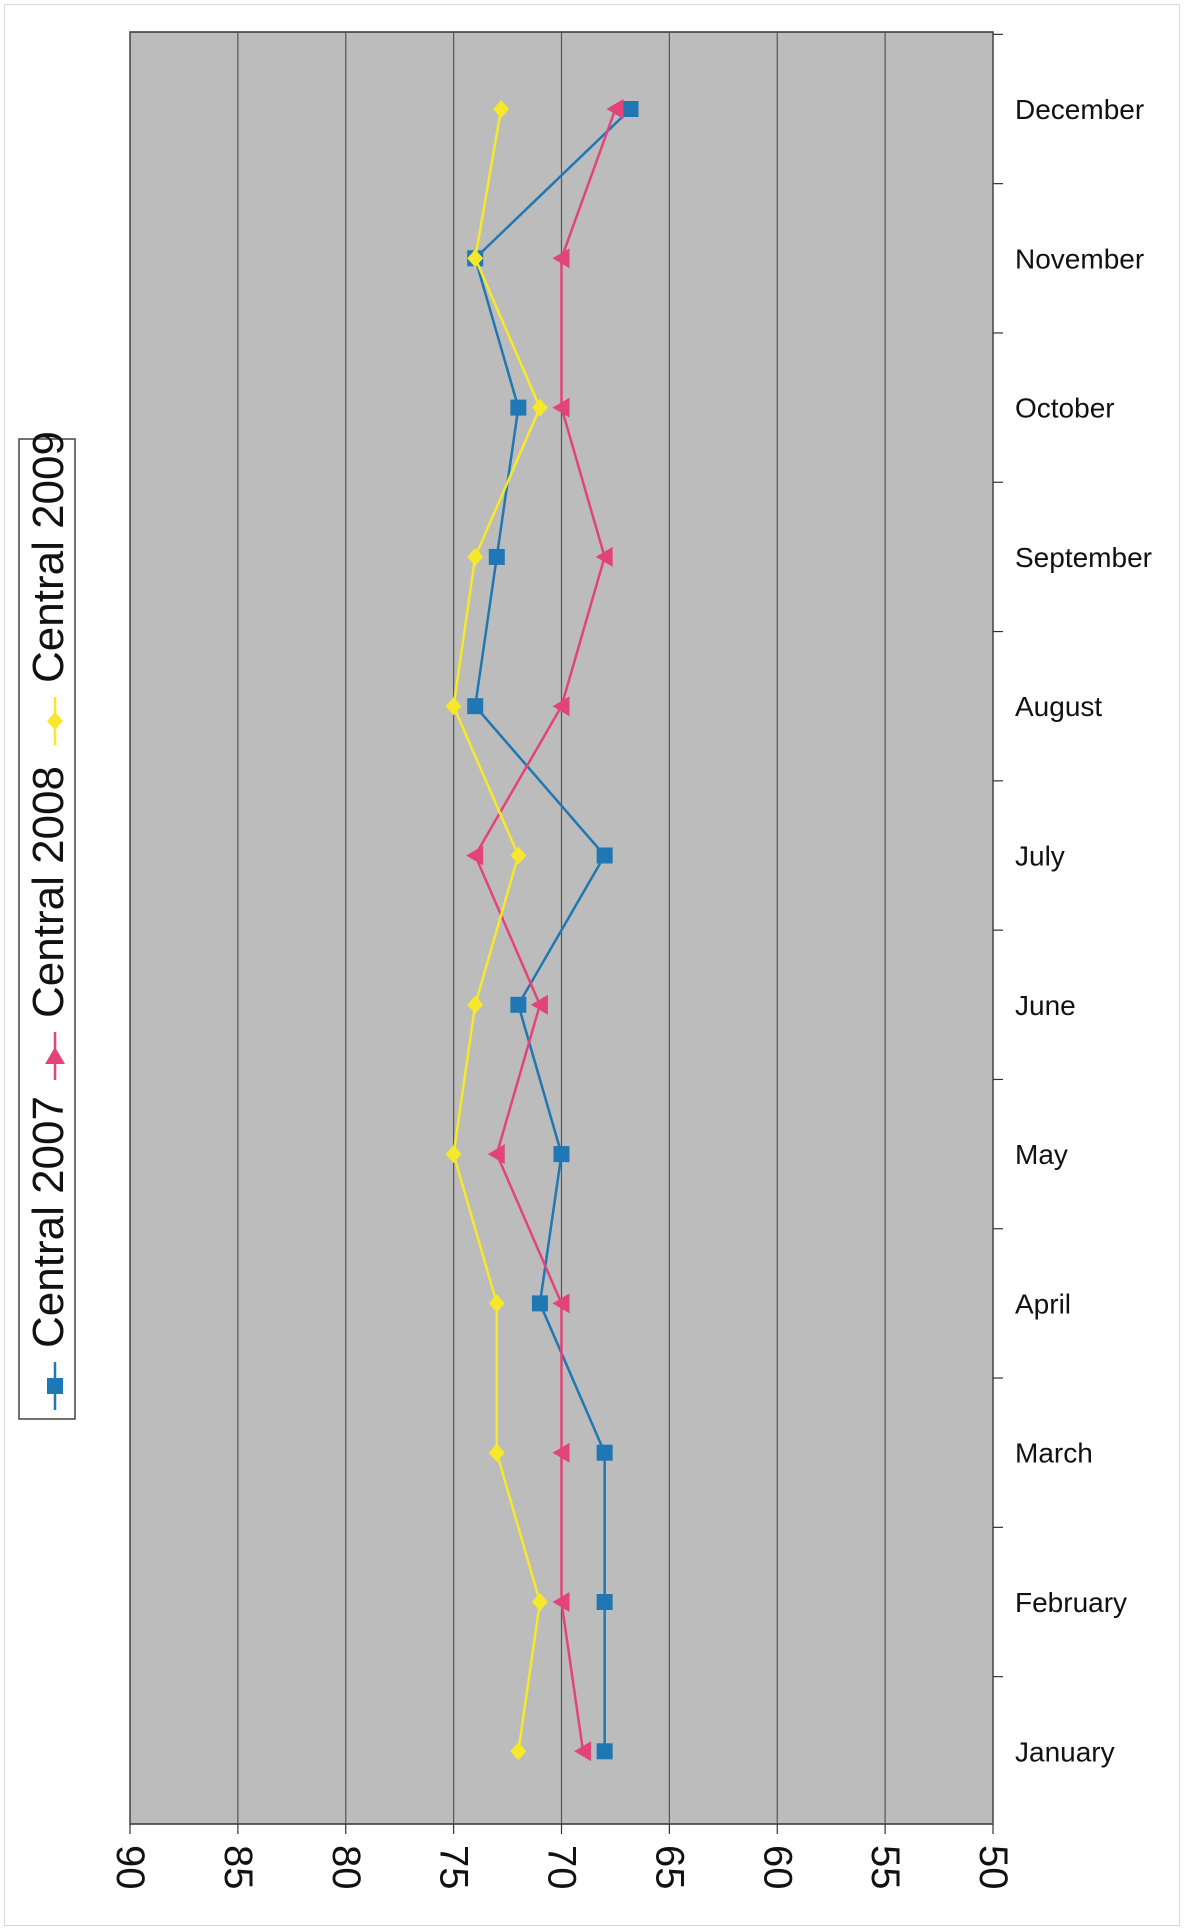 This screenshot has height=1932, width=1187. I want to click on value-tick-label: 70, so click(562, 1867).